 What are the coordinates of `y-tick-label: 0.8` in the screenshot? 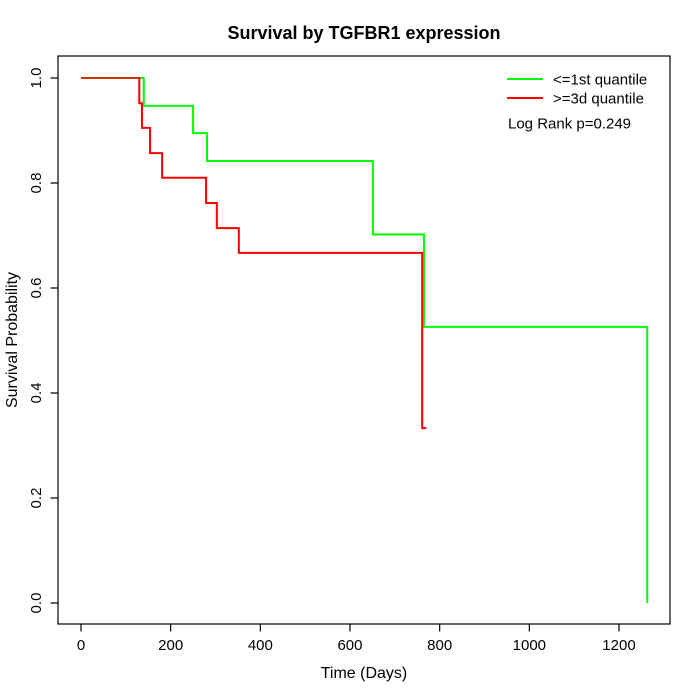 It's located at (36, 183).